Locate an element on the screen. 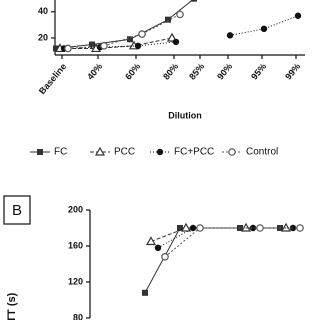 The height and width of the screenshot is (320, 320). panel-label: B is located at coordinates (17, 210).